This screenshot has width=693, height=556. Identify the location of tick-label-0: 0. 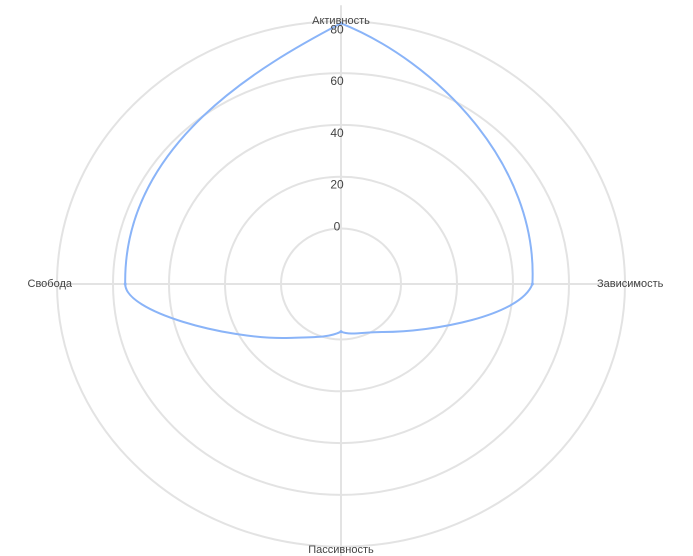
(337, 227).